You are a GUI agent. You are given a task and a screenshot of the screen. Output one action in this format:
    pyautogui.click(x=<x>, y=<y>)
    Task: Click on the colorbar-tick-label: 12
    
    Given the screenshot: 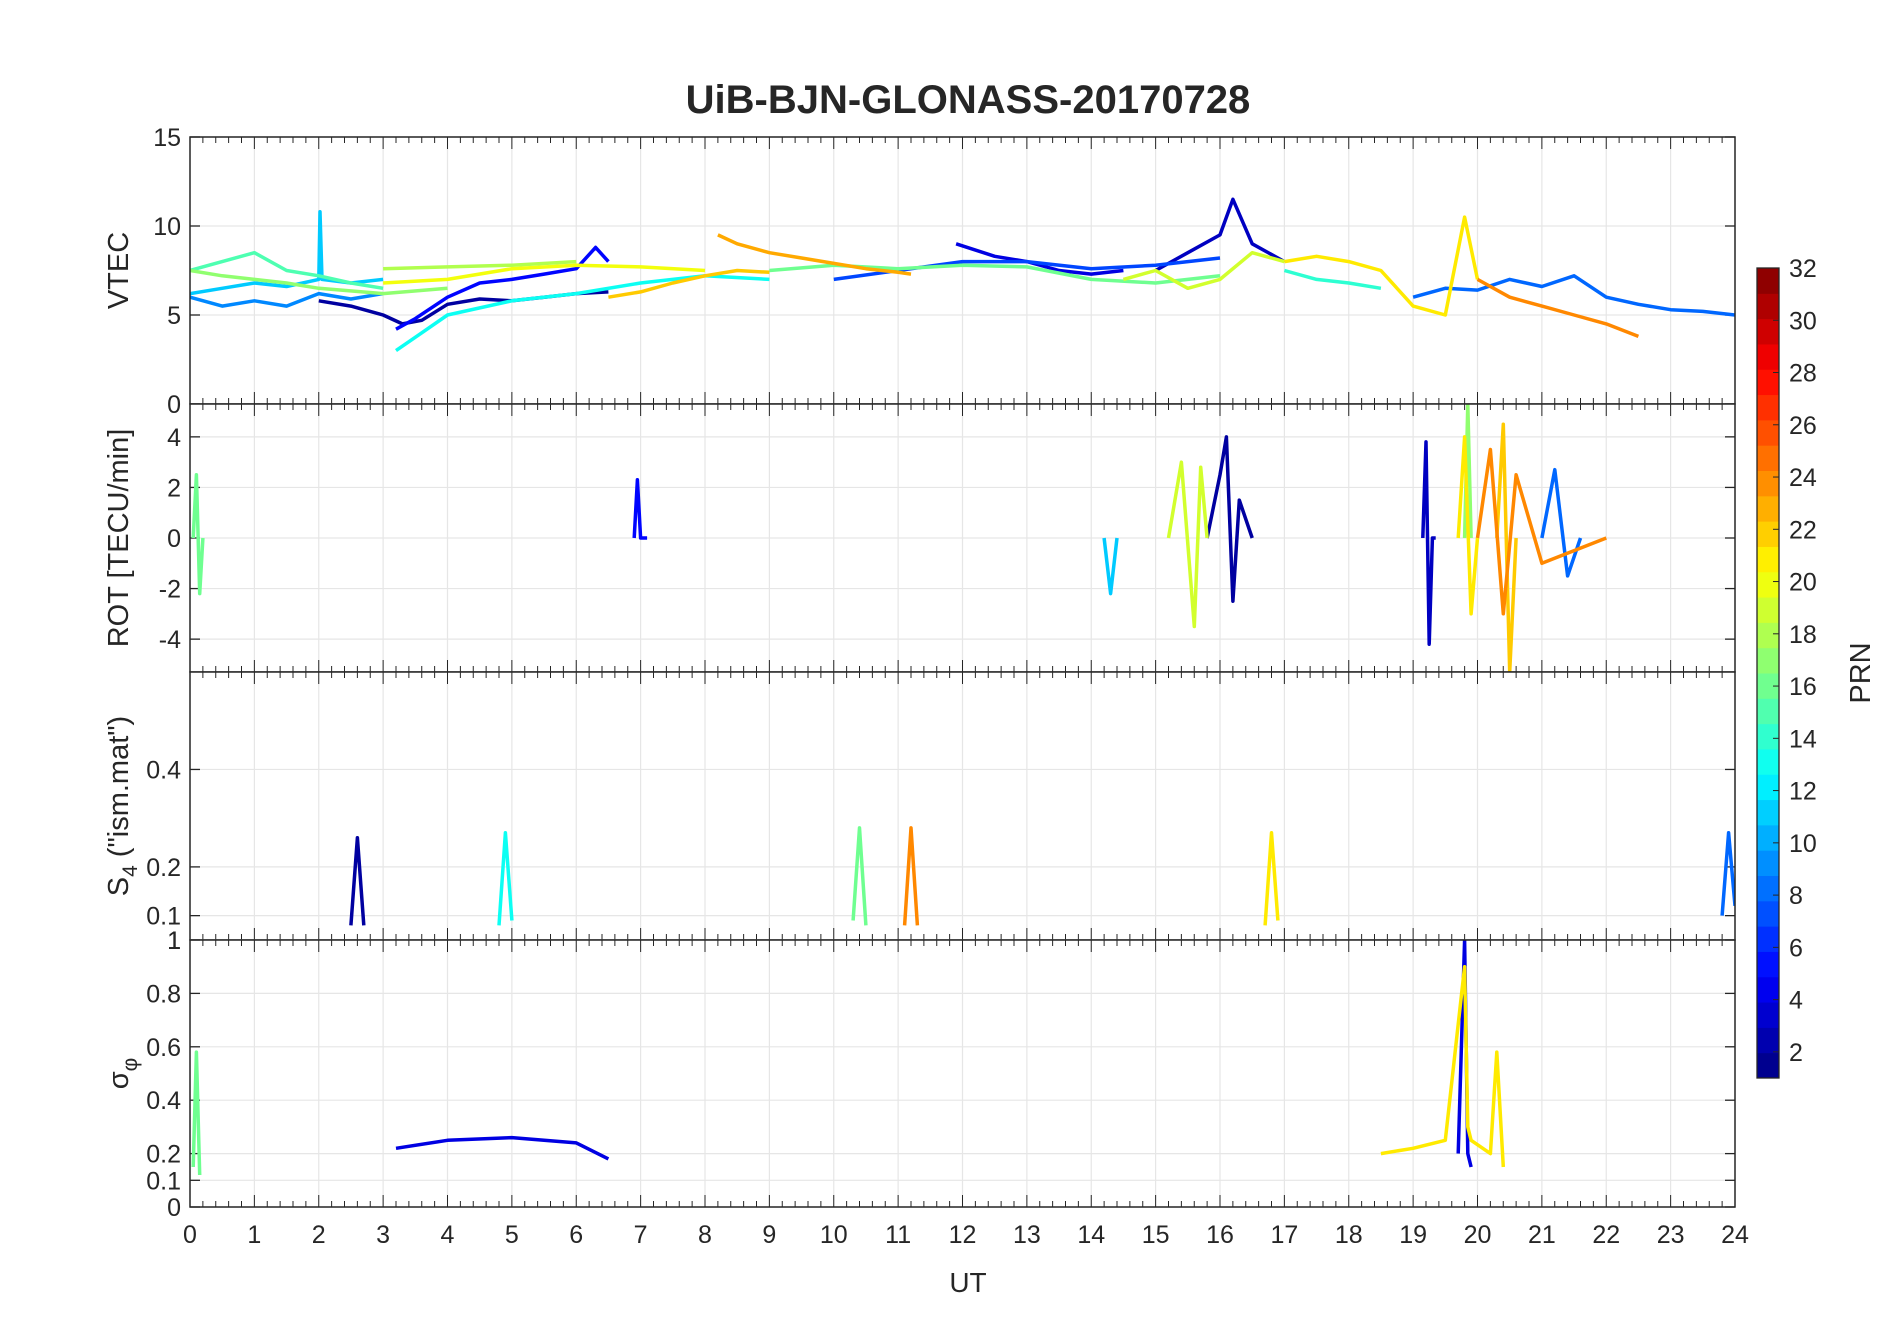 What is the action you would take?
    pyautogui.click(x=1803, y=792)
    